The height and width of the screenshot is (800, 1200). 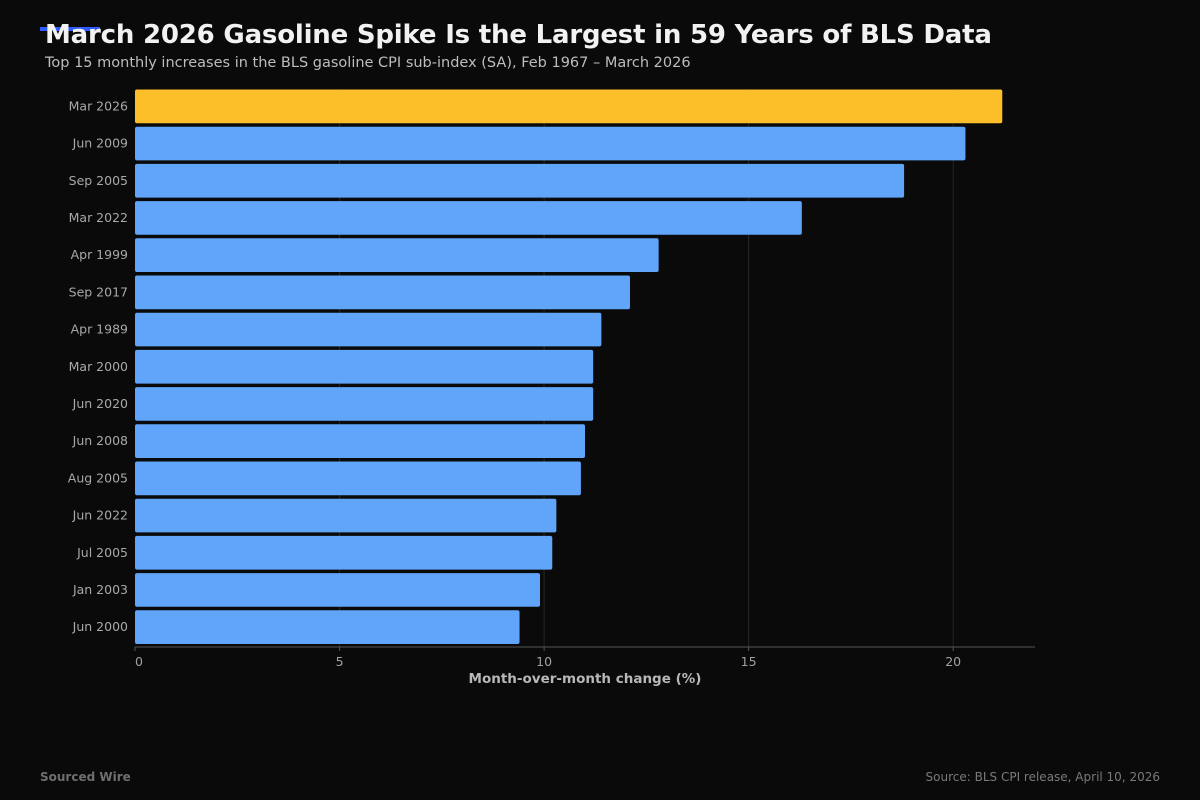 What do you see at coordinates (100, 403) in the screenshot?
I see `category-label: Jun 2020` at bounding box center [100, 403].